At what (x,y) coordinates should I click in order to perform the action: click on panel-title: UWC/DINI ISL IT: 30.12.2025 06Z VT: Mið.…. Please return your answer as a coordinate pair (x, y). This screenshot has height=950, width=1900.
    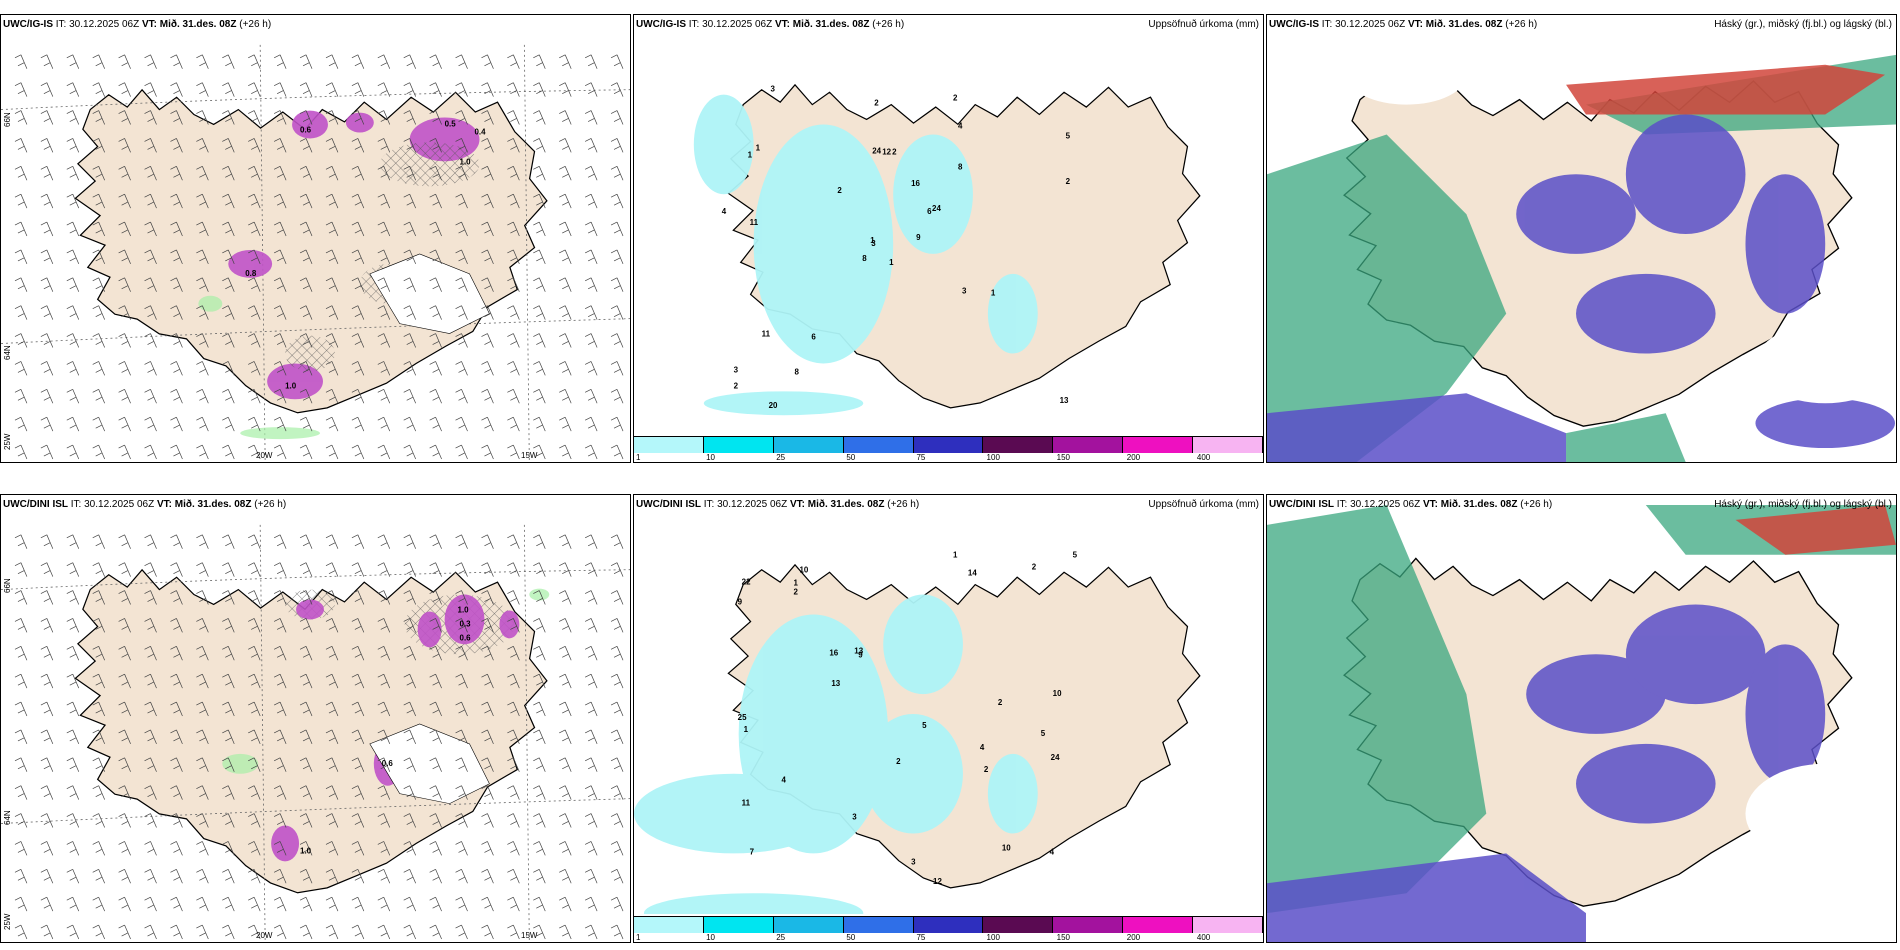
    Looking at the image, I should click on (145, 504).